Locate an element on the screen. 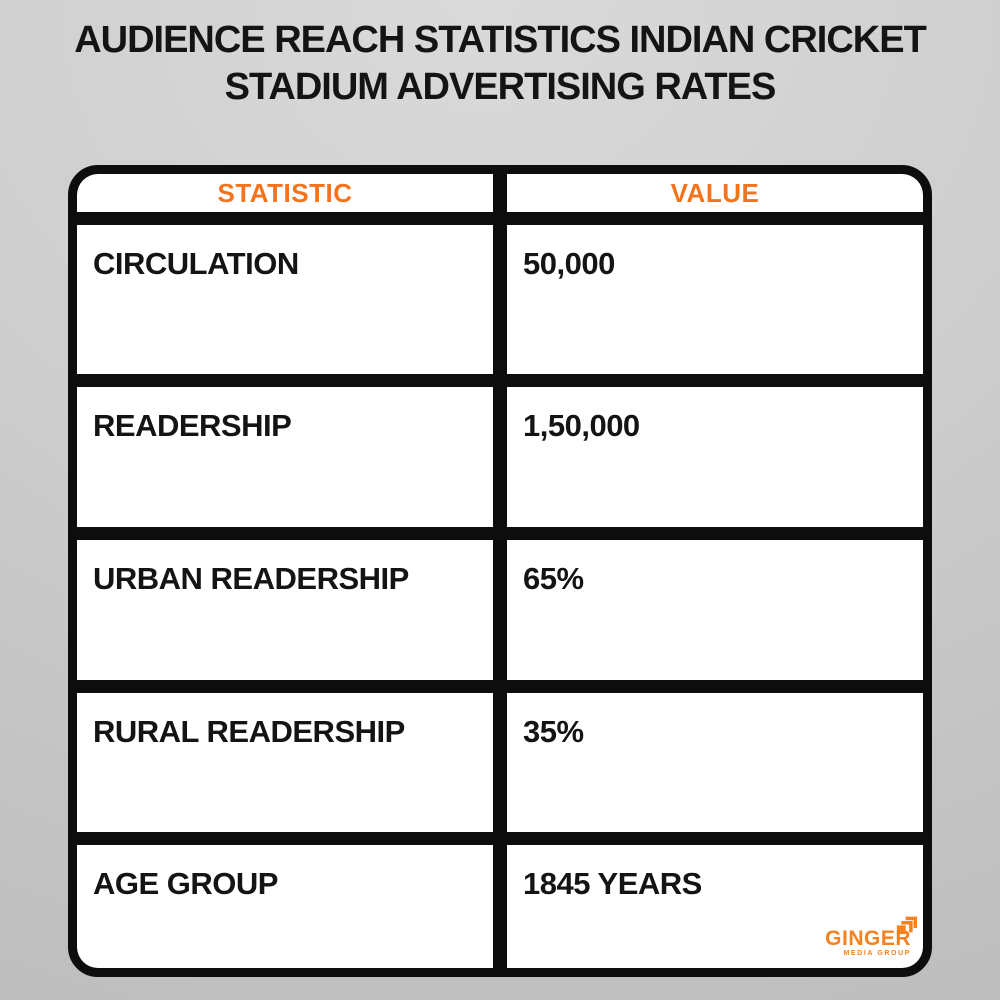  column-header-value: VALUE is located at coordinates (715, 193).